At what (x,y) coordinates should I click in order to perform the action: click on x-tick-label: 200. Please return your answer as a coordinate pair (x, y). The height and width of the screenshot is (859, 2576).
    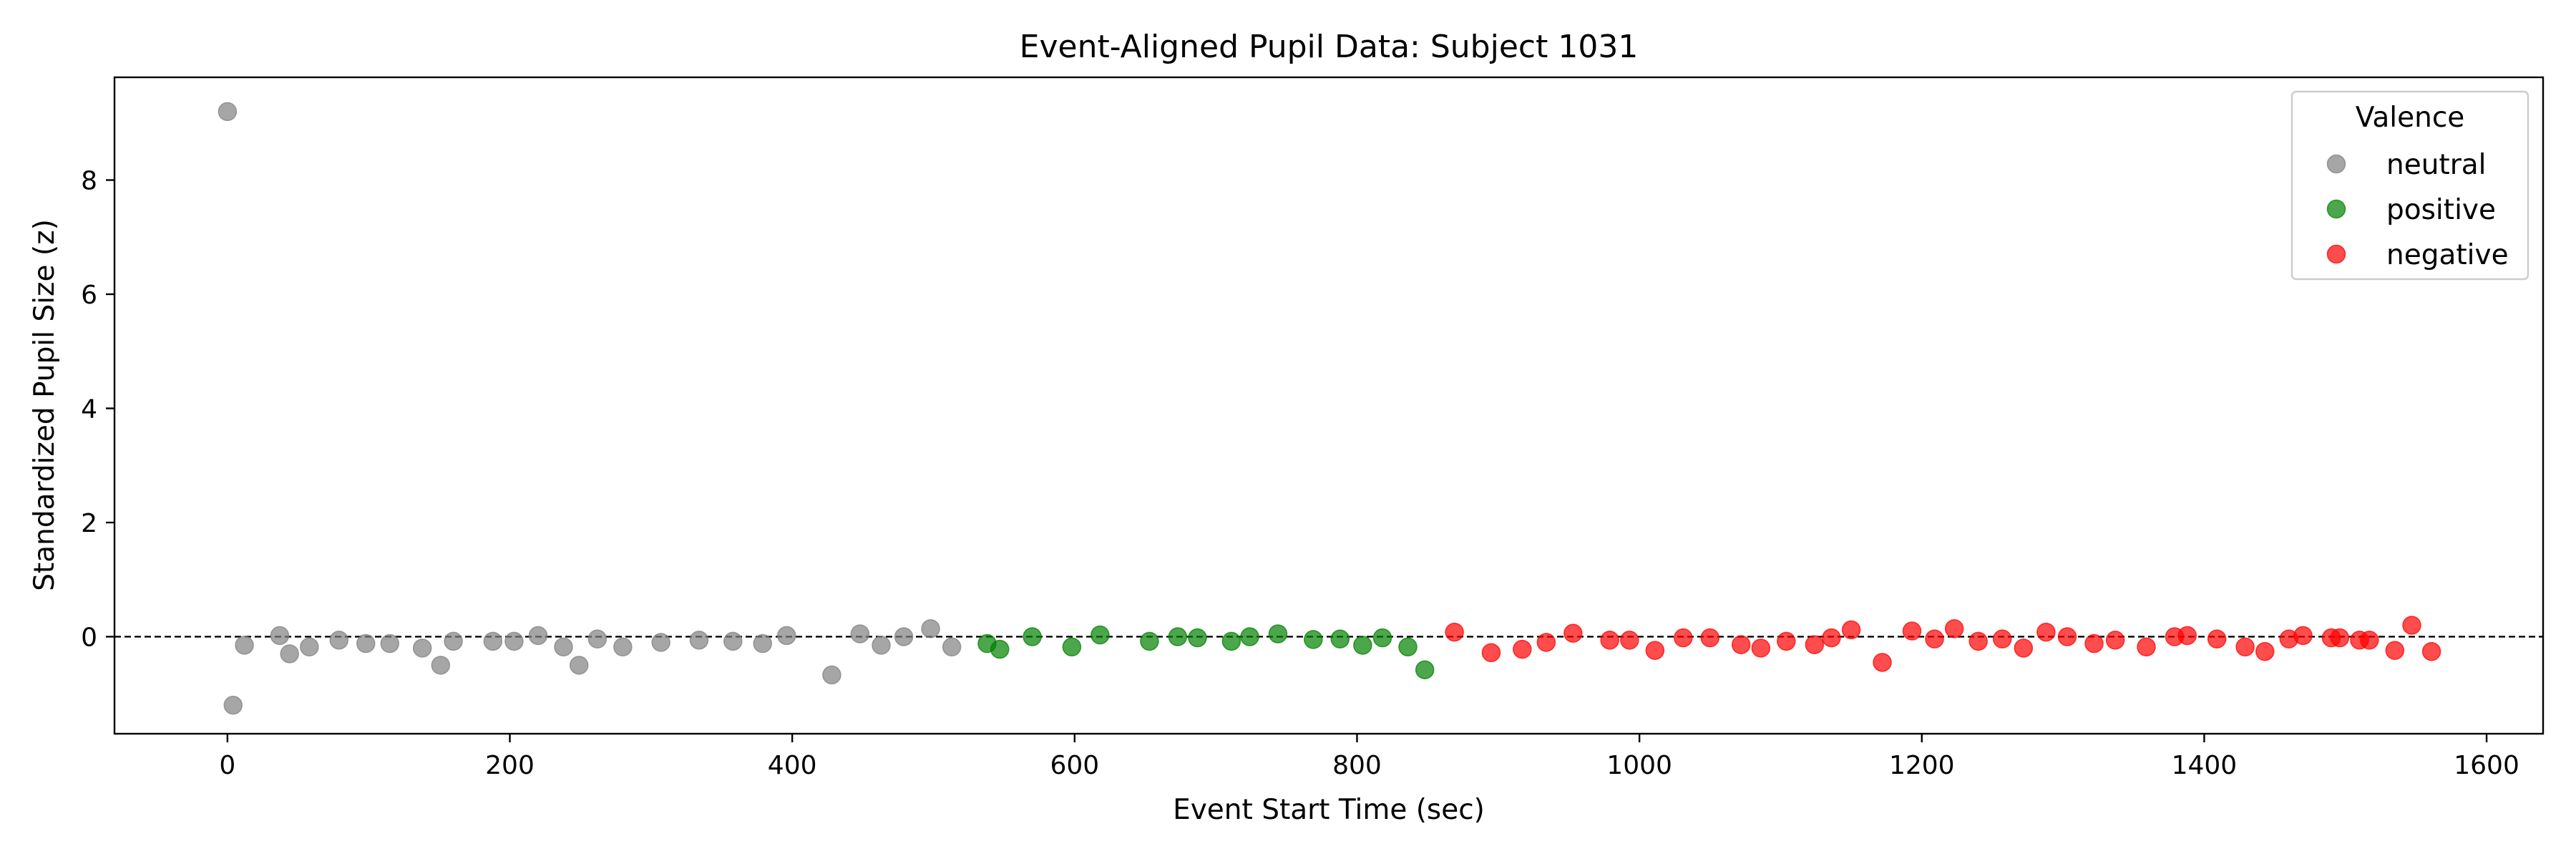
    Looking at the image, I should click on (510, 765).